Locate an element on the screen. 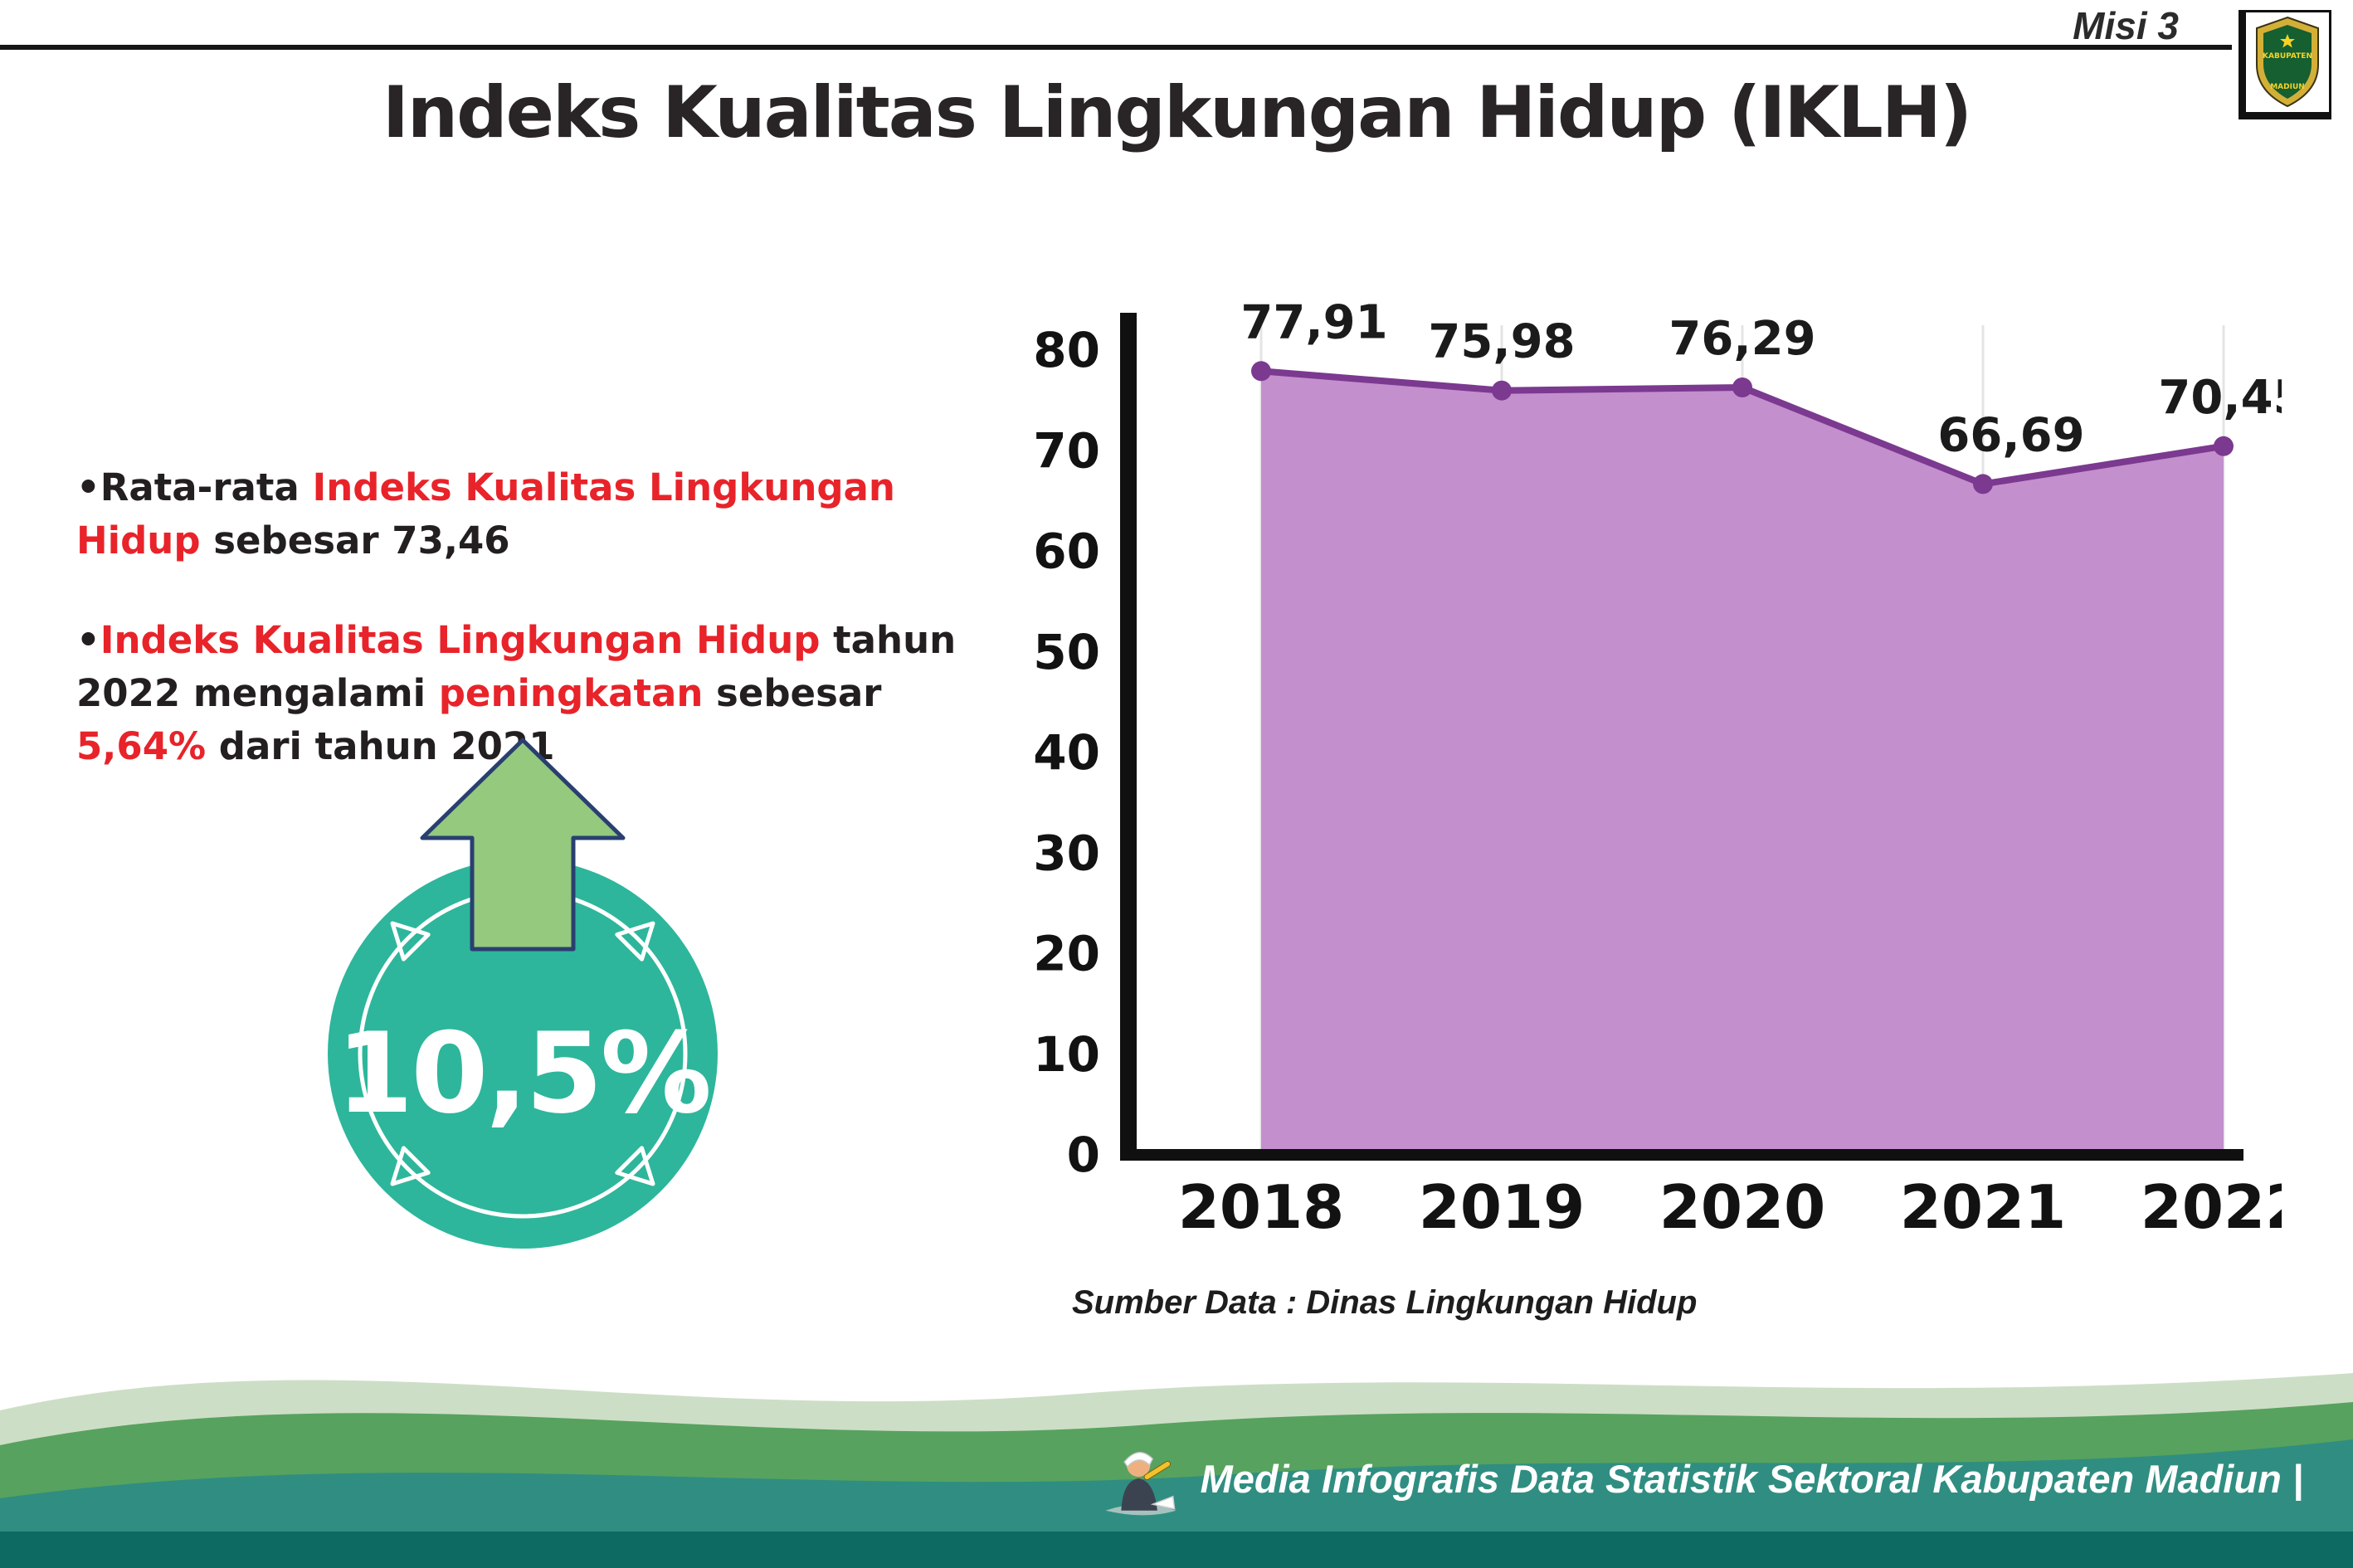 The height and width of the screenshot is (1568, 2353). kabupaten-madiun-logo: KABUPATEN MADIUN is located at coordinates (2285, 64).